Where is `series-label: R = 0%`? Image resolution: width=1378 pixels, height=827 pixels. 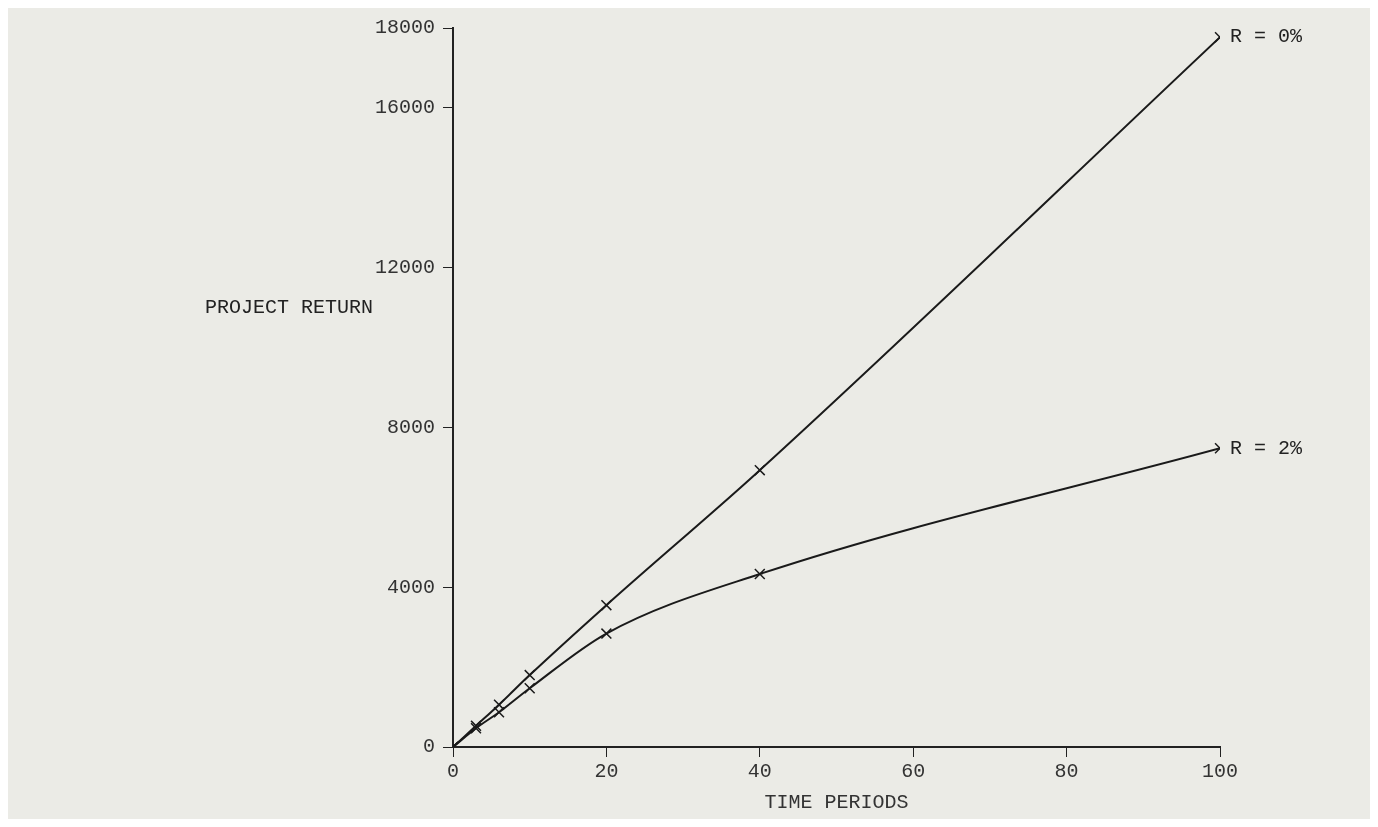
series-label: R = 0% is located at coordinates (1267, 37).